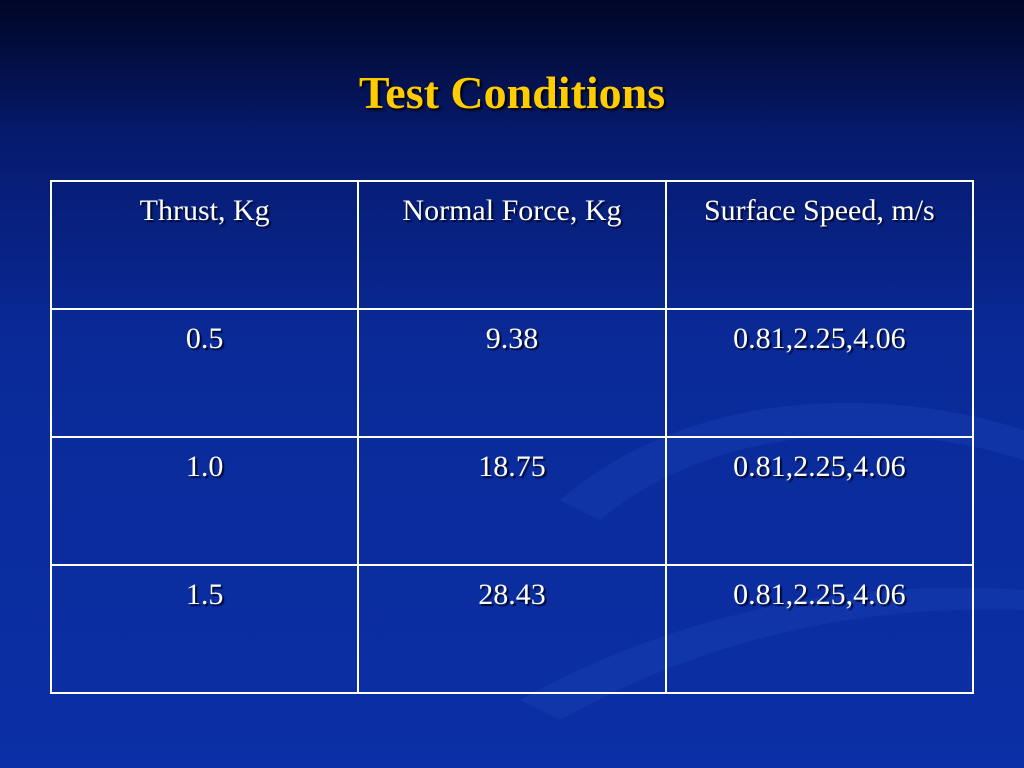 This screenshot has height=768, width=1024. What do you see at coordinates (204, 245) in the screenshot?
I see `header-cell: Thrust, Kg` at bounding box center [204, 245].